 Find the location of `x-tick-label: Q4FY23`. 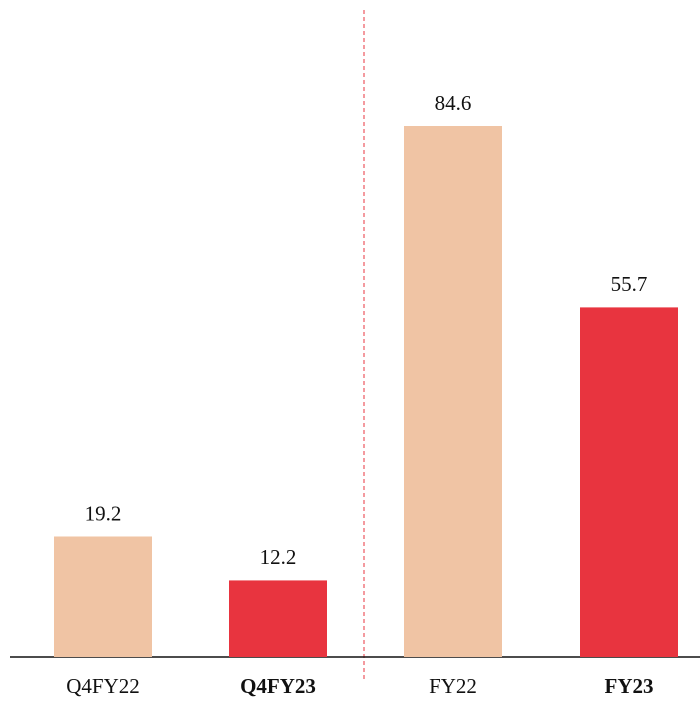

x-tick-label: Q4FY23 is located at coordinates (278, 686).